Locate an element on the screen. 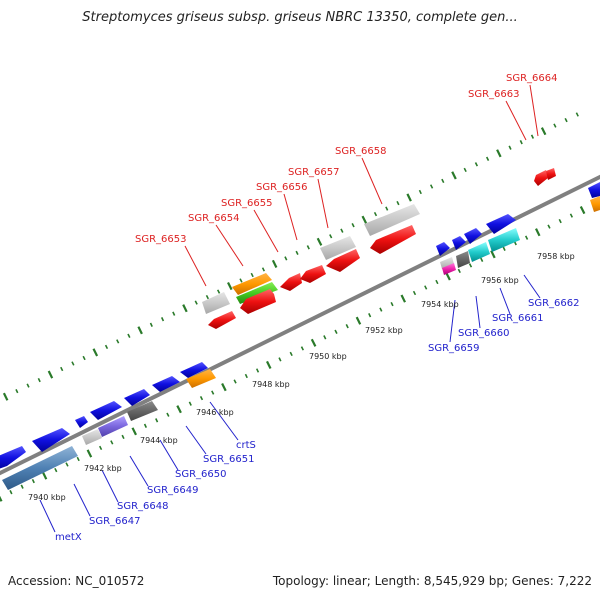 The width and height of the screenshot is (600, 600). gene-label-sgr-6662: SGR_6662 is located at coordinates (554, 303).